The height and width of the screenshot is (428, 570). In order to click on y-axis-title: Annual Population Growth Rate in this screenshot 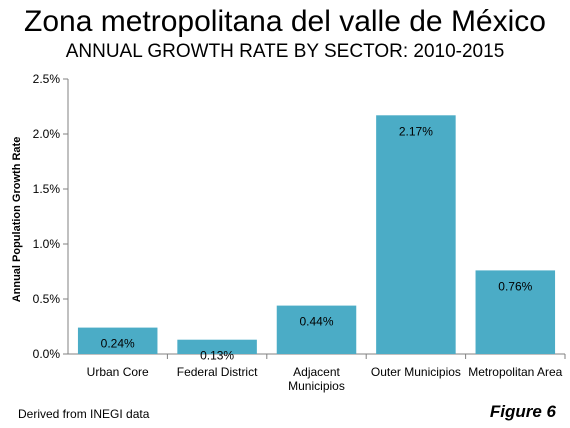, I will do `click(17, 220)`.